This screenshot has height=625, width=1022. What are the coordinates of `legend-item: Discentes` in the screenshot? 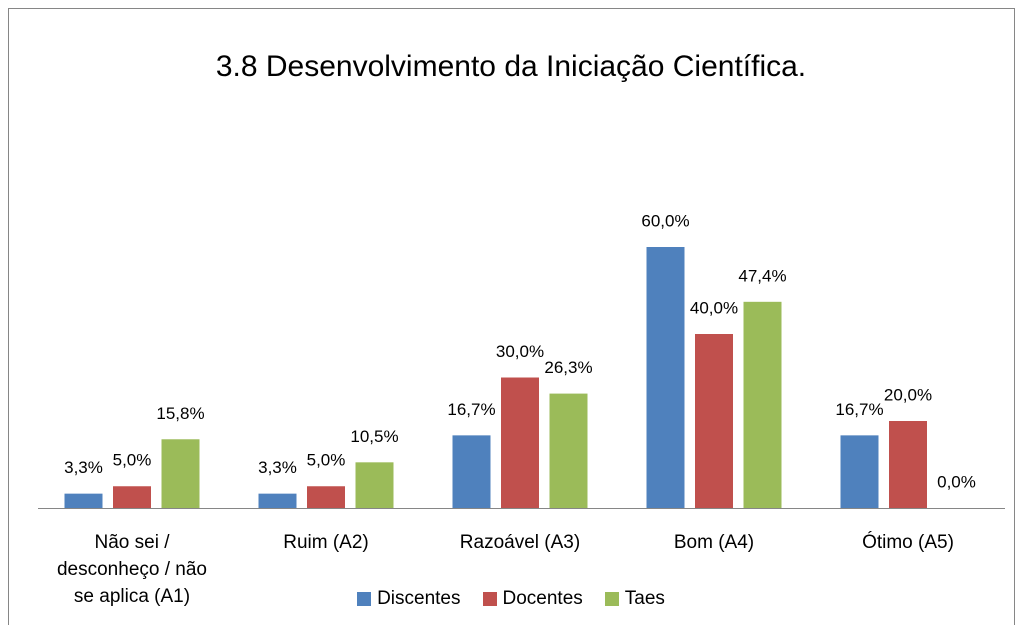 It's located at (409, 599).